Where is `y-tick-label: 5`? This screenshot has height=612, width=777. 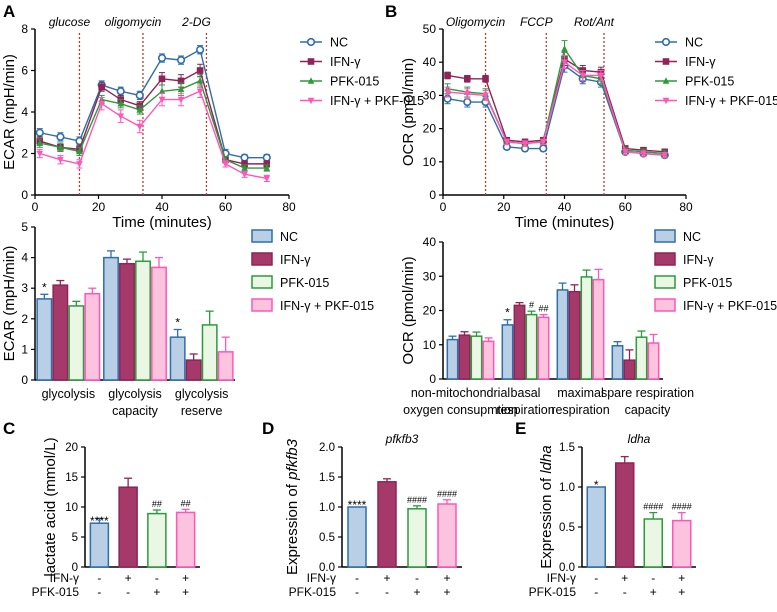 y-tick-label: 5 is located at coordinates (75, 538).